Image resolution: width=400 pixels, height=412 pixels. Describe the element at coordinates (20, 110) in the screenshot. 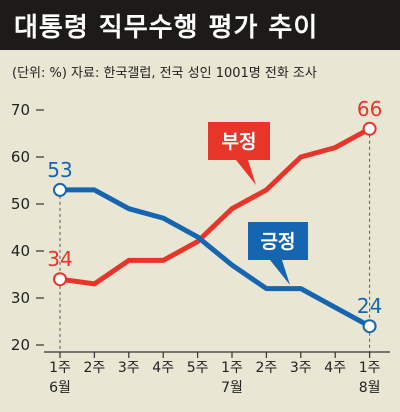

I see `y-tick-label: 70` at that location.